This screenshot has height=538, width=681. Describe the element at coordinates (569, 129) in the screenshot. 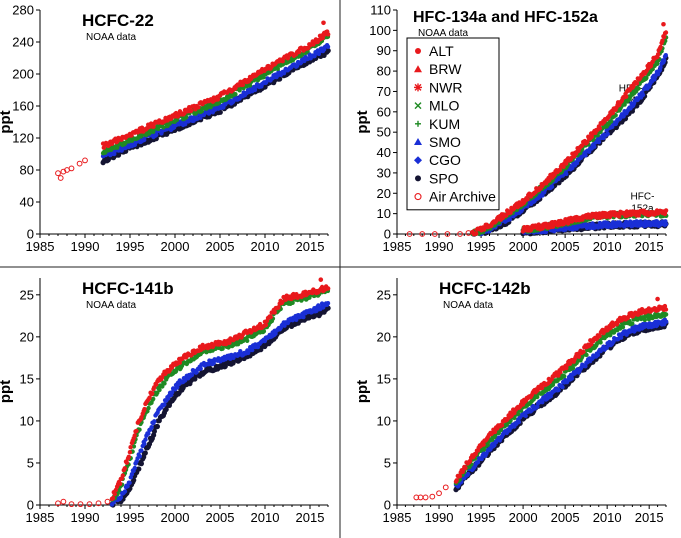

I see `data-points` at that location.